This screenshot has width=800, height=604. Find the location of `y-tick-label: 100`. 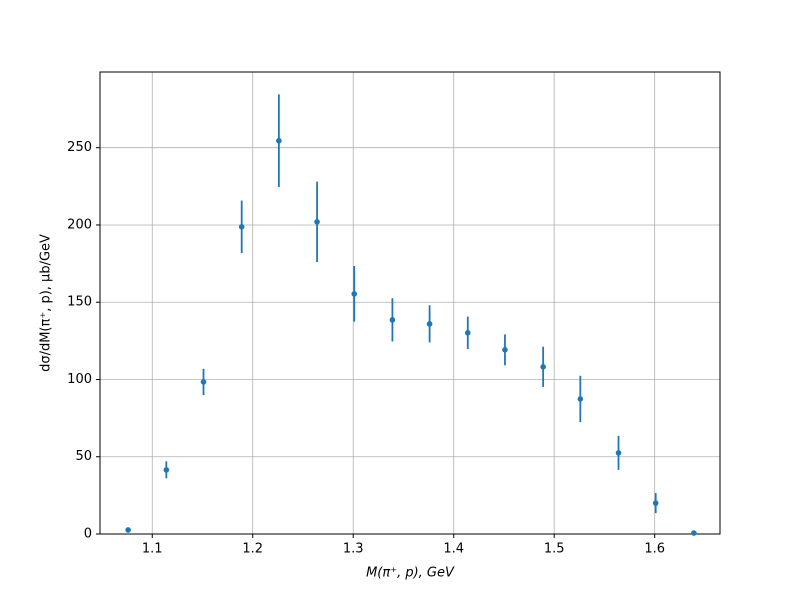

y-tick-label: 100 is located at coordinates (79, 379).